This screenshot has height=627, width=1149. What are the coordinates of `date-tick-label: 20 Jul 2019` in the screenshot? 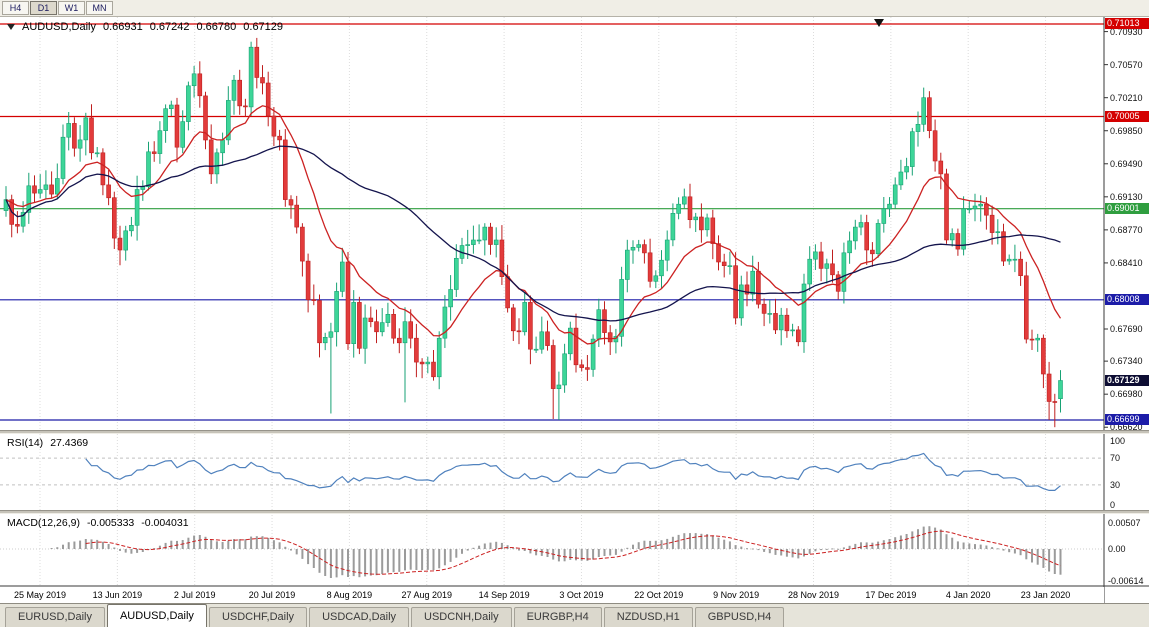 It's located at (272, 595).